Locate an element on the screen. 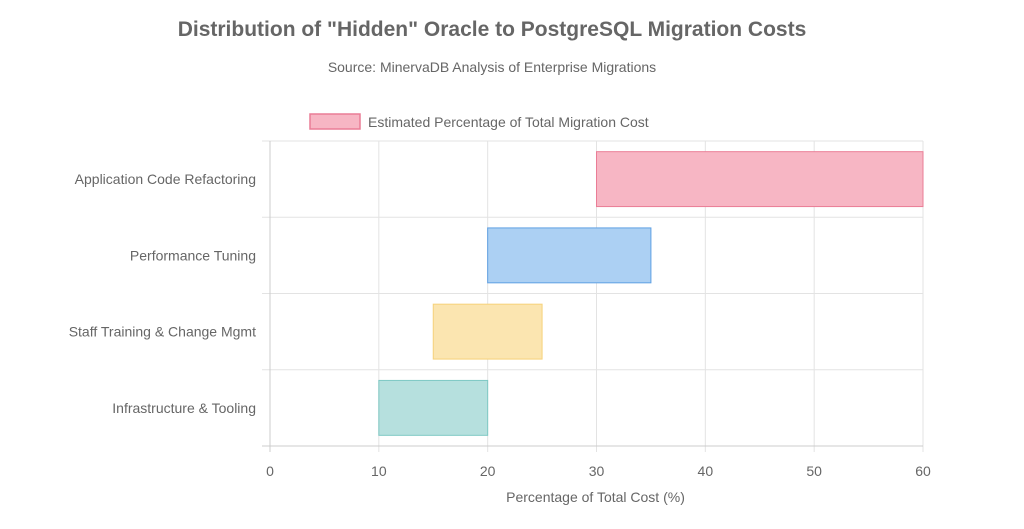  x-tick-label: 60 is located at coordinates (923, 471).